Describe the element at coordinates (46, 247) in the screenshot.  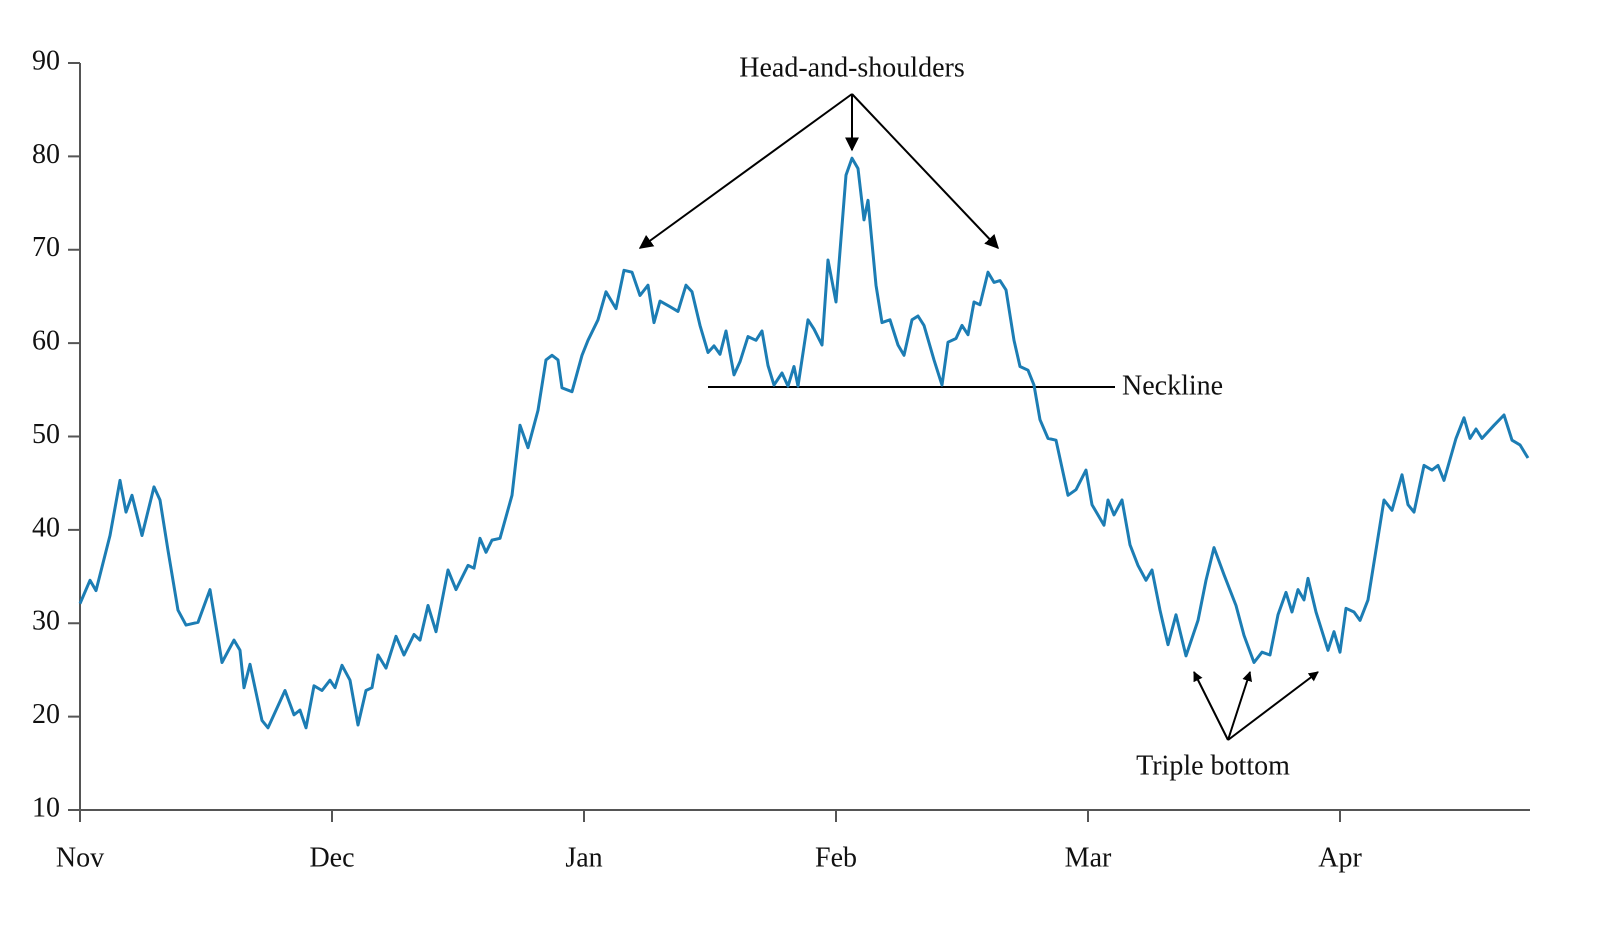
I see `y-tick-label: 70` at that location.